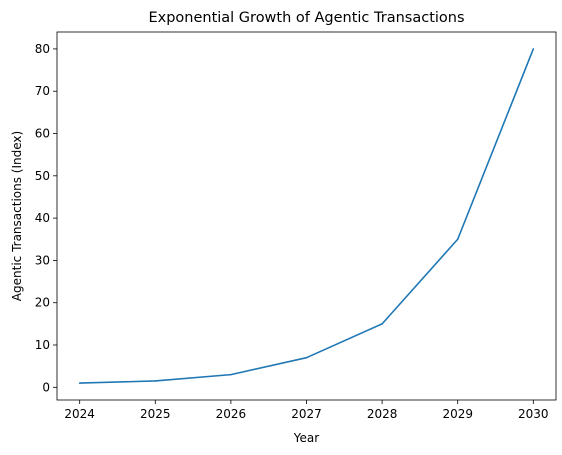 The width and height of the screenshot is (562, 455). Describe the element at coordinates (533, 414) in the screenshot. I see `x-tick-label: 2030` at that location.